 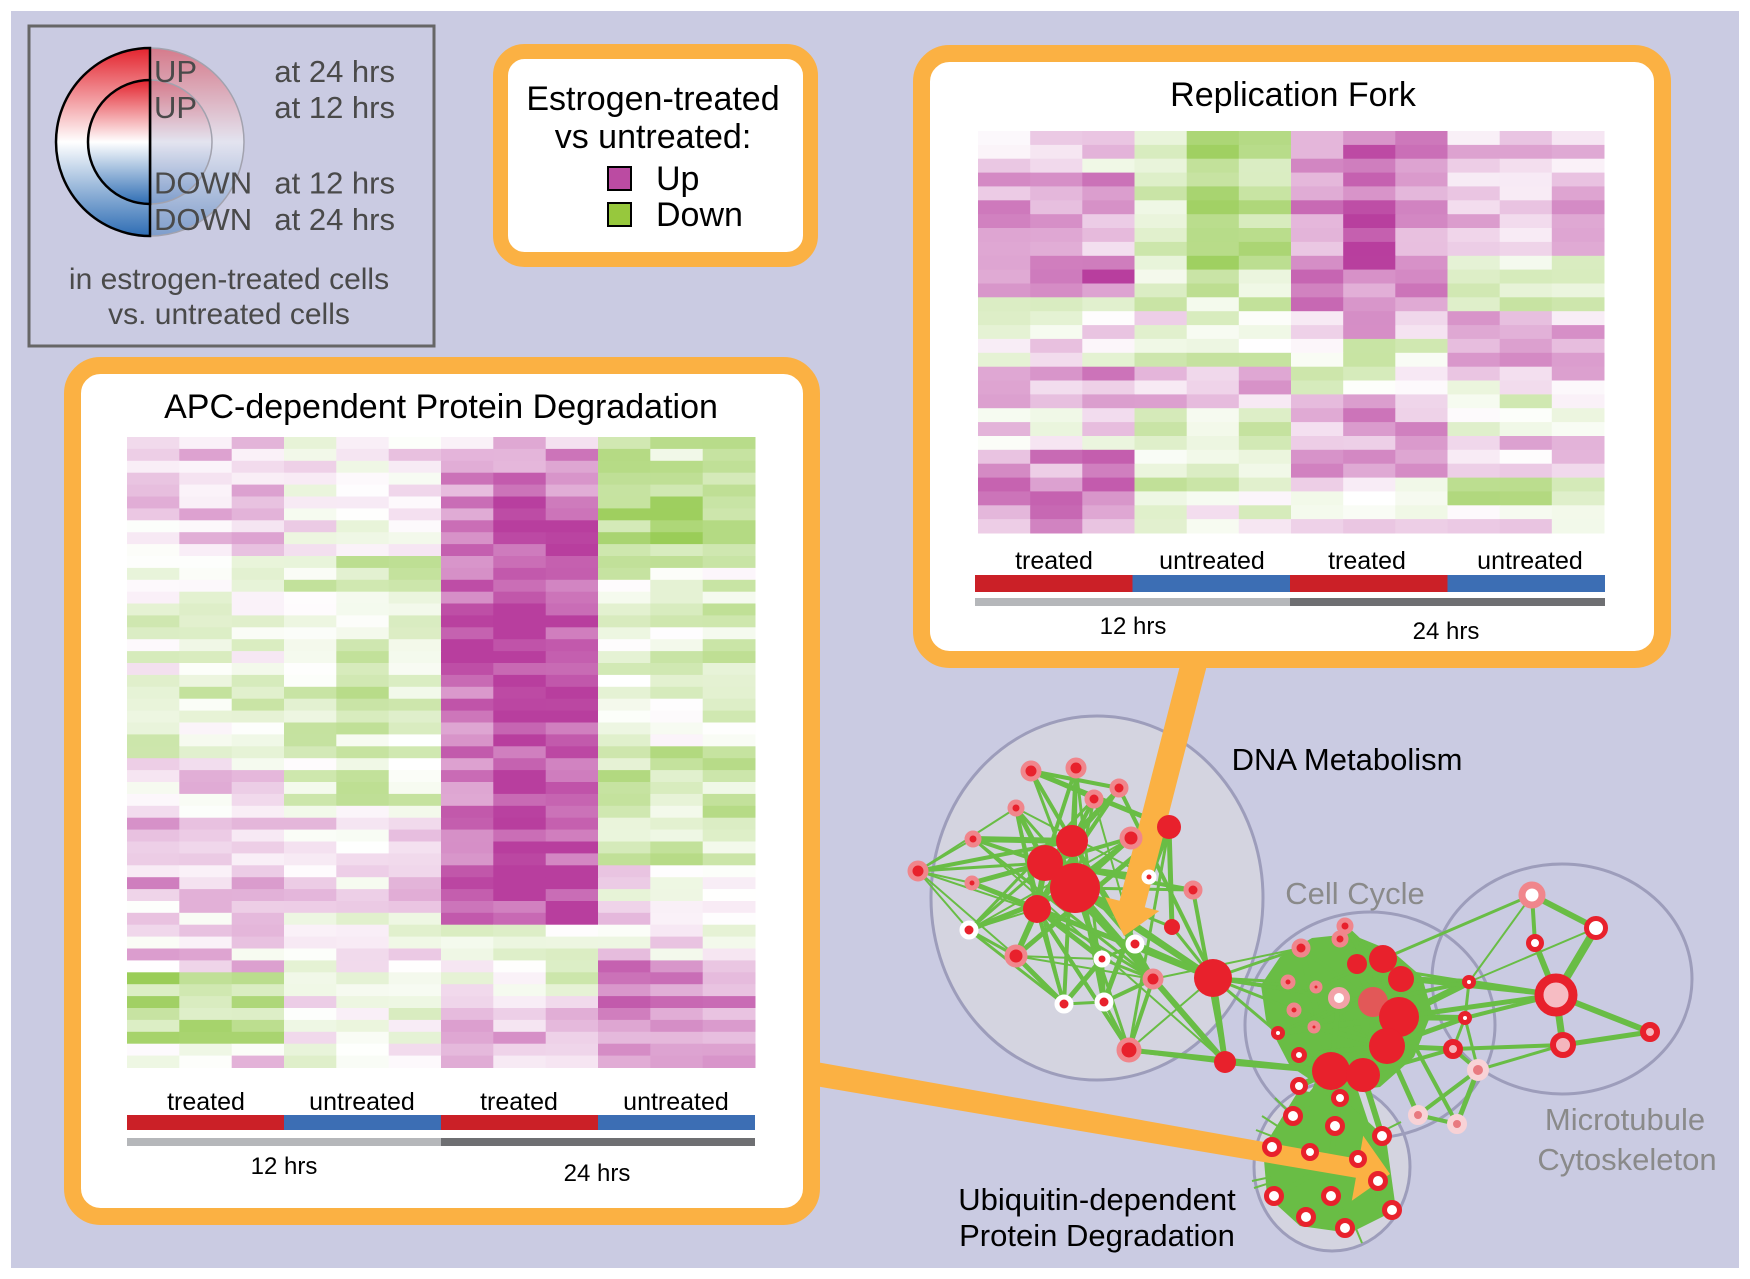 What do you see at coordinates (677, 179) in the screenshot?
I see `svg-text: Up` at bounding box center [677, 179].